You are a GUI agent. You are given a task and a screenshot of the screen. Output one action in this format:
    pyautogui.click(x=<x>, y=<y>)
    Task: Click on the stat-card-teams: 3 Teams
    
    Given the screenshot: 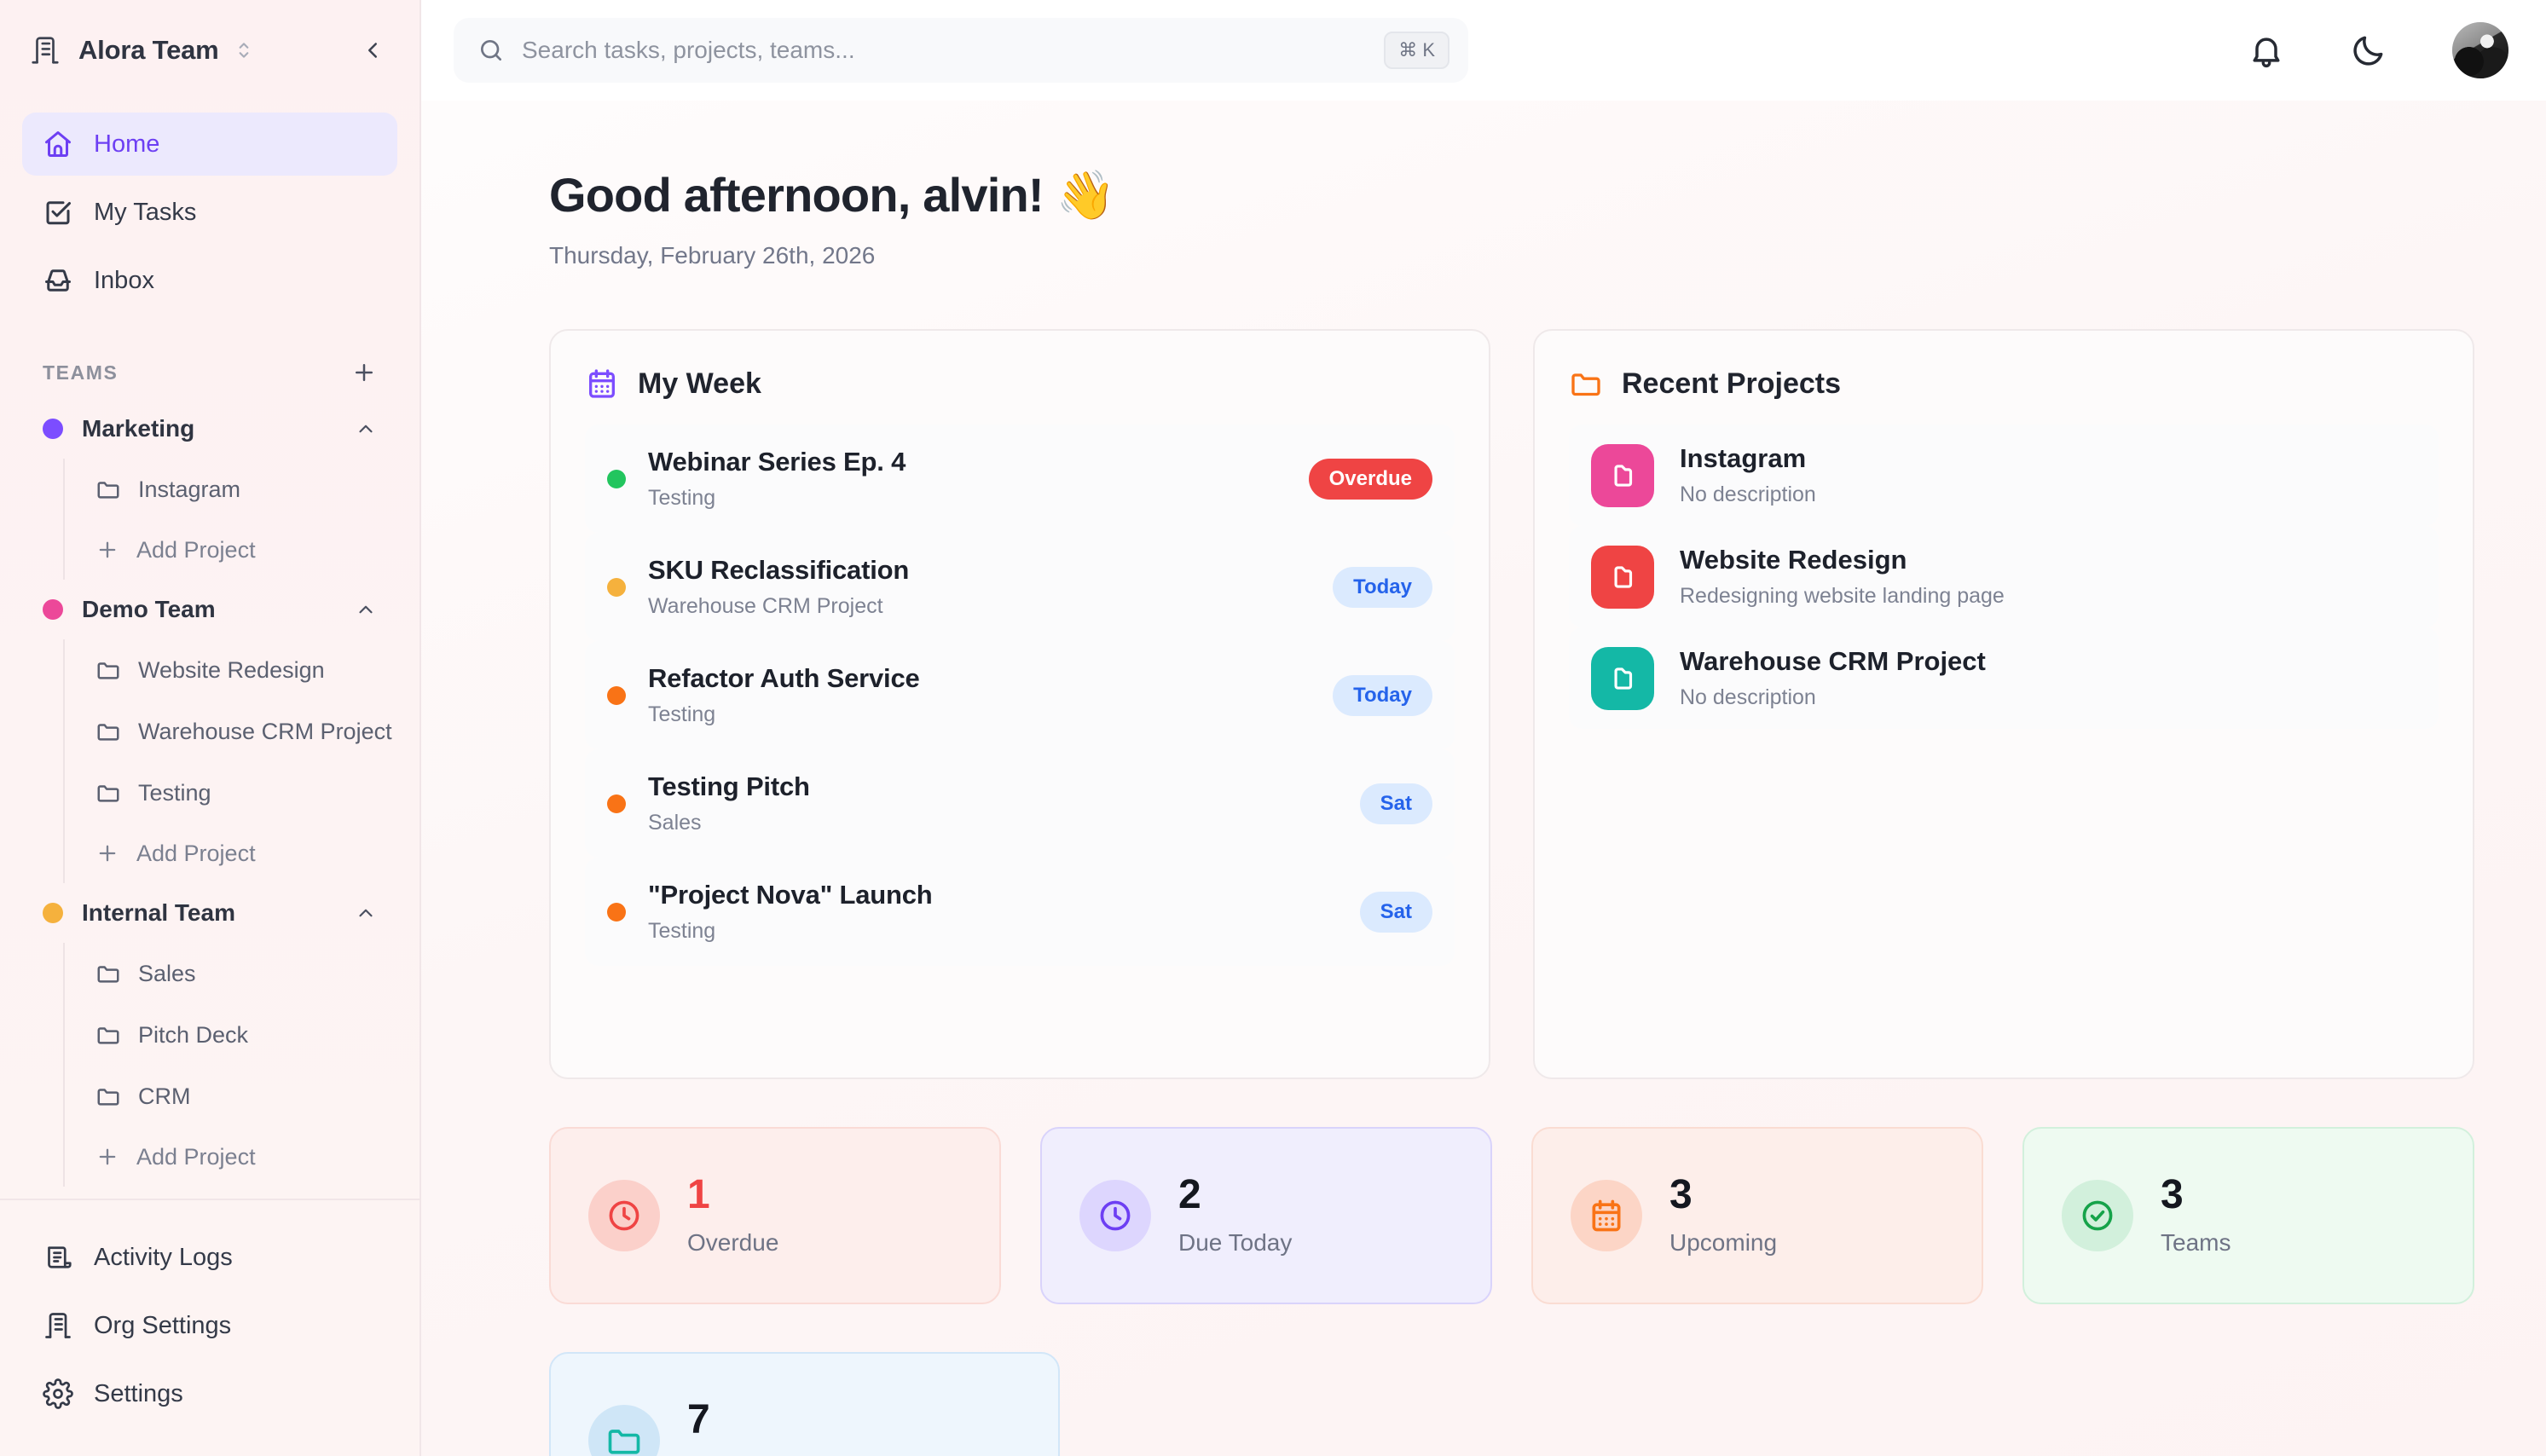 What is the action you would take?
    pyautogui.click(x=2248, y=1215)
    